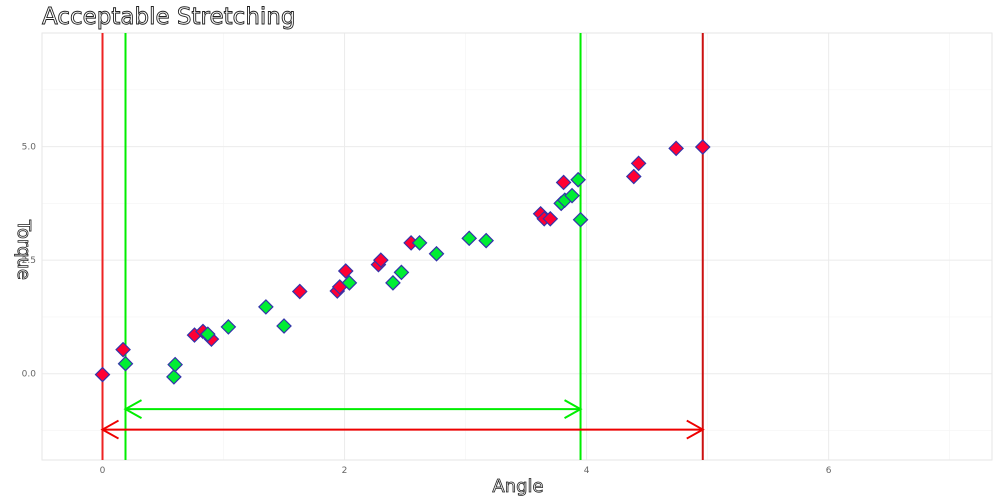  What do you see at coordinates (29, 375) in the screenshot?
I see `y-tick-label: 0.0` at bounding box center [29, 375].